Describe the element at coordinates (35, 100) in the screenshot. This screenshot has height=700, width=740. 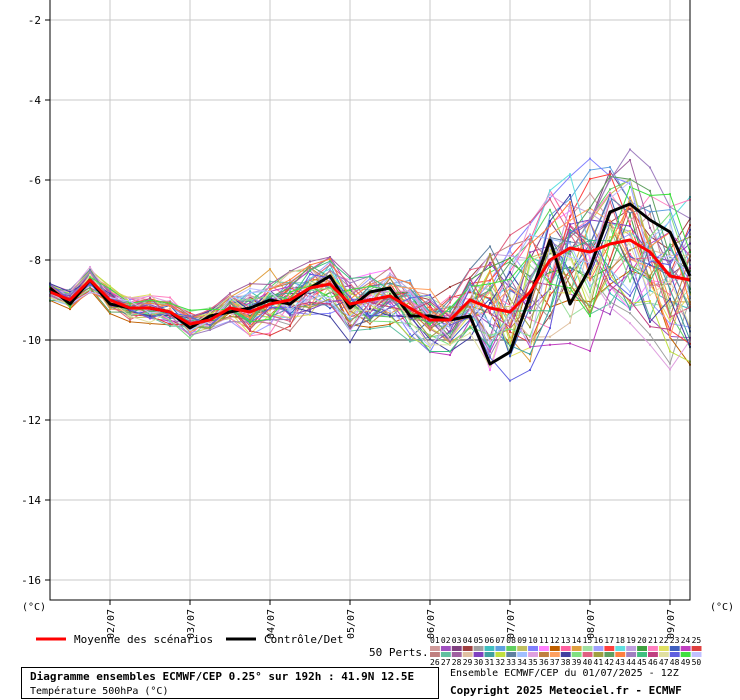
I see `y-tick-label: -4` at that location.